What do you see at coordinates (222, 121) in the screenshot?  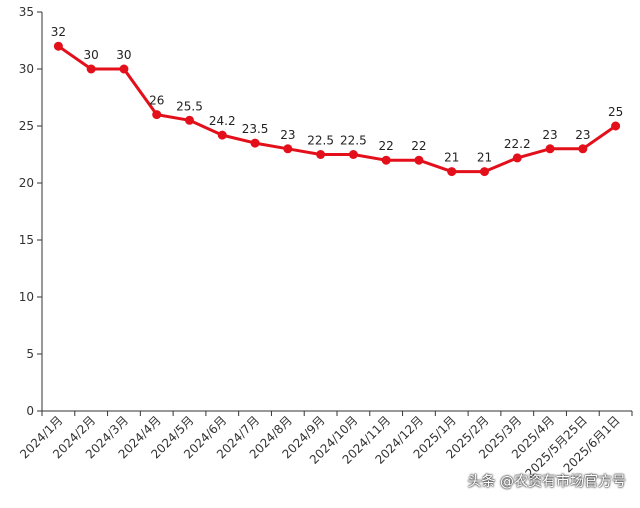 I see `data-label: 24.2` at bounding box center [222, 121].